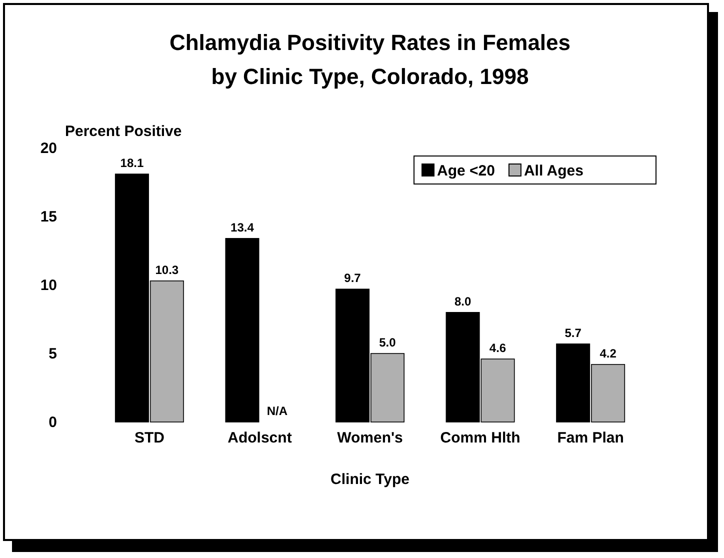 This screenshot has width=724, height=558. Describe the element at coordinates (48, 148) in the screenshot. I see `y-tick-label: 20` at that location.